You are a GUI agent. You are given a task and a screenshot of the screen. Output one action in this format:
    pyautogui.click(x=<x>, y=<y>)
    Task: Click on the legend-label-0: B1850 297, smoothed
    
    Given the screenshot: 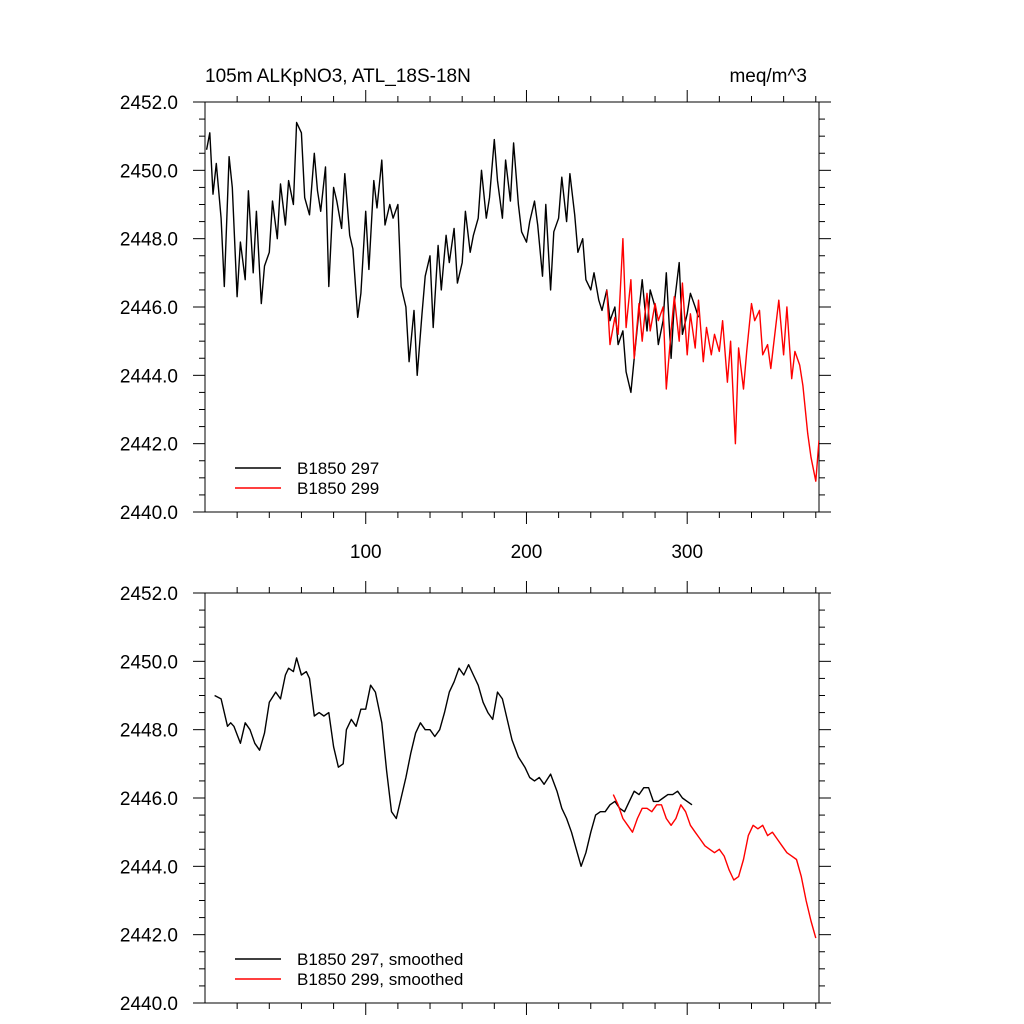 What is the action you would take?
    pyautogui.click(x=380, y=959)
    